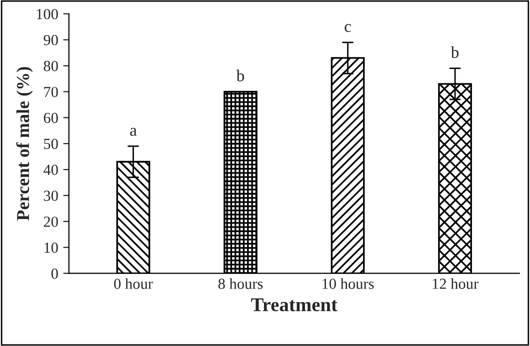  What do you see at coordinates (51, 66) in the screenshot?
I see `y-tick-label: 80` at bounding box center [51, 66].